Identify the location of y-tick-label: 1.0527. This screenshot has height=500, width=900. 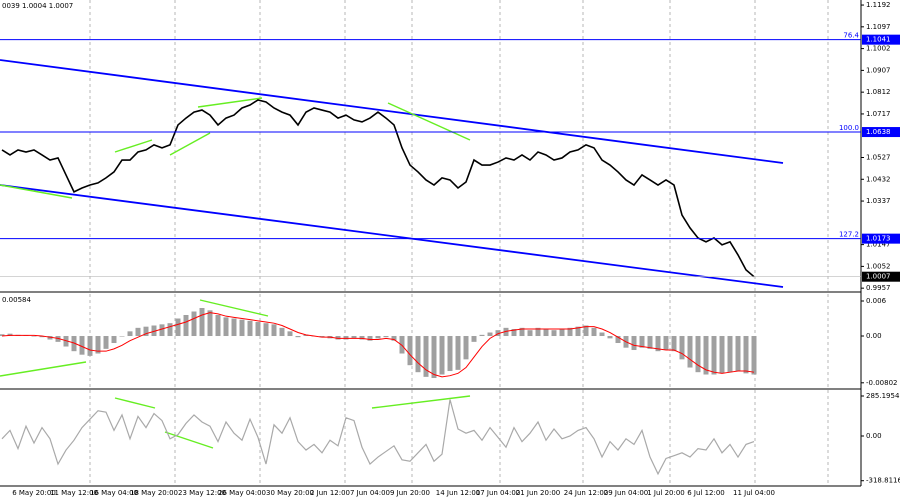
(878, 157).